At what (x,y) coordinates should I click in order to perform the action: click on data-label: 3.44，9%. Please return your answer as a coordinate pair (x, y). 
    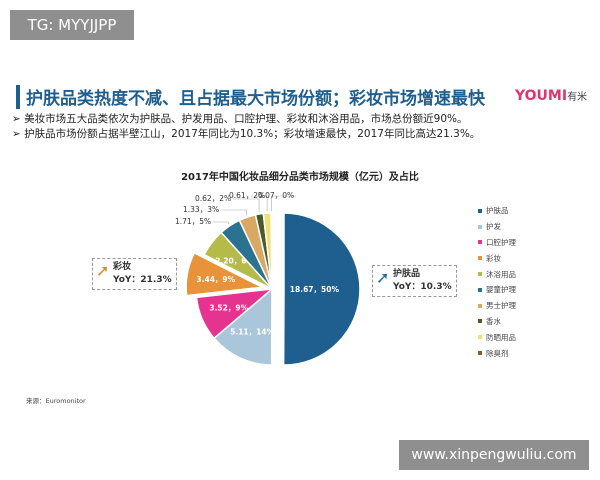
    Looking at the image, I should click on (215, 279).